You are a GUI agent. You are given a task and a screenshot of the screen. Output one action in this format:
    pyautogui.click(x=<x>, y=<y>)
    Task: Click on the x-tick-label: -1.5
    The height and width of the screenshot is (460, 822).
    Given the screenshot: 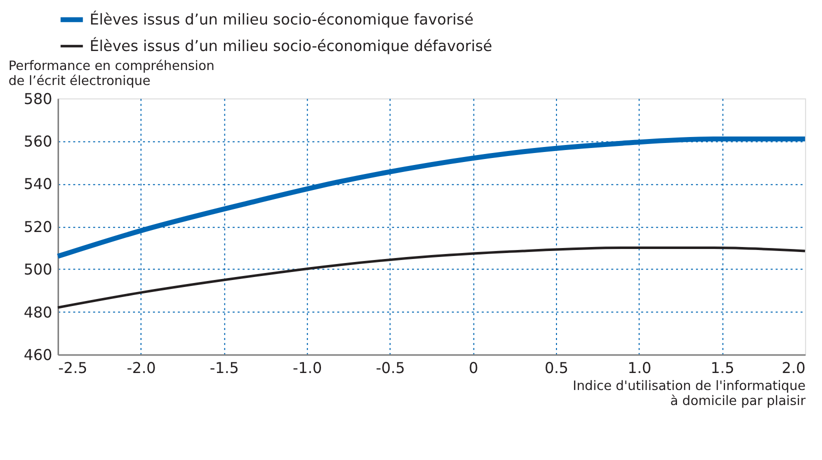 What is the action you would take?
    pyautogui.click(x=224, y=367)
    